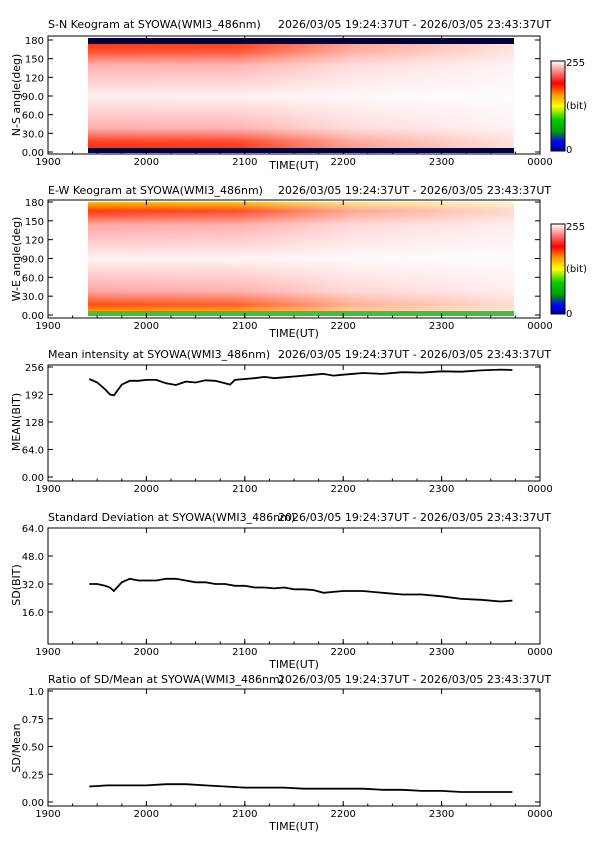 This screenshot has height=842, width=595. What do you see at coordinates (166, 679) in the screenshot?
I see `ratio-title: Ratio of SD/Mean at SYOWA(WMI3_486nm)` at bounding box center [166, 679].